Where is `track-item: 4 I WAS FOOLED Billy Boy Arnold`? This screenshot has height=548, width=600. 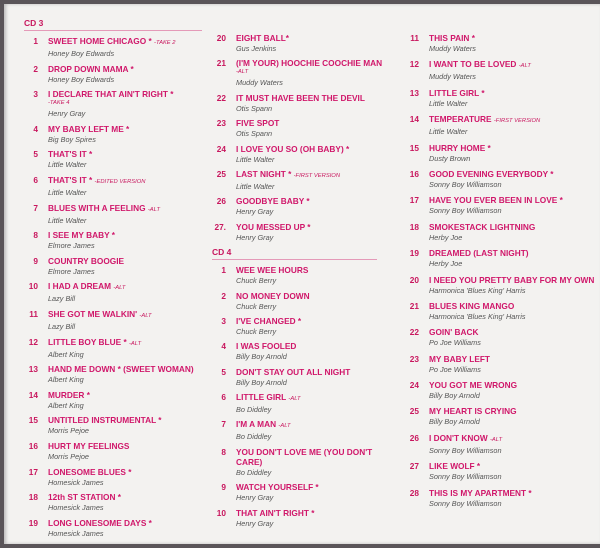 track-item: 4 I WAS FOOLED Billy Boy Arnold is located at coordinates (300, 351).